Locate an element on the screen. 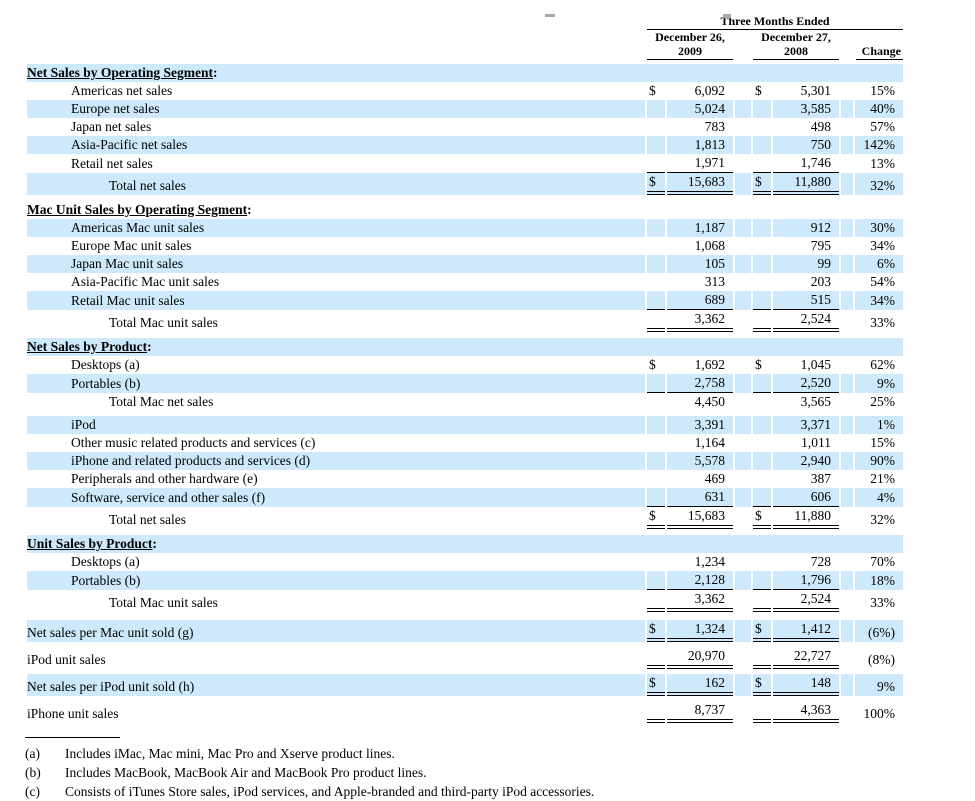  value-2009: 2,758 is located at coordinates (700, 383).